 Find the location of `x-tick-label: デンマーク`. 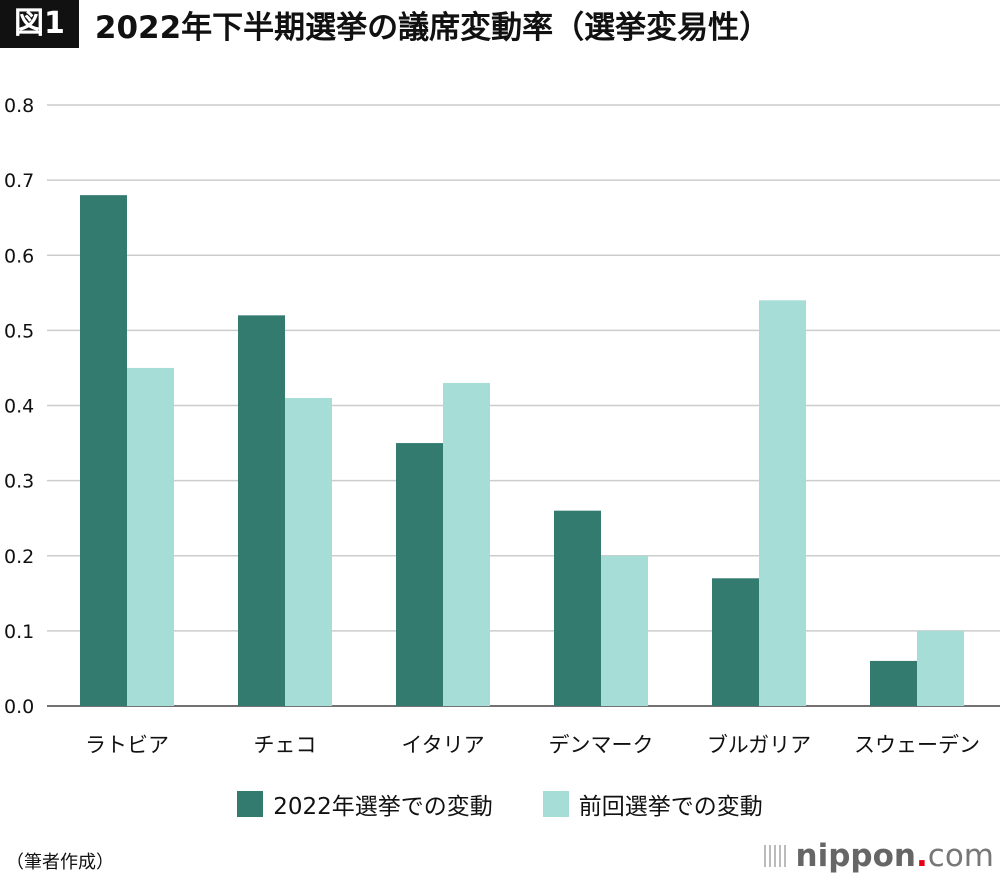

x-tick-label: デンマーク is located at coordinates (601, 745).